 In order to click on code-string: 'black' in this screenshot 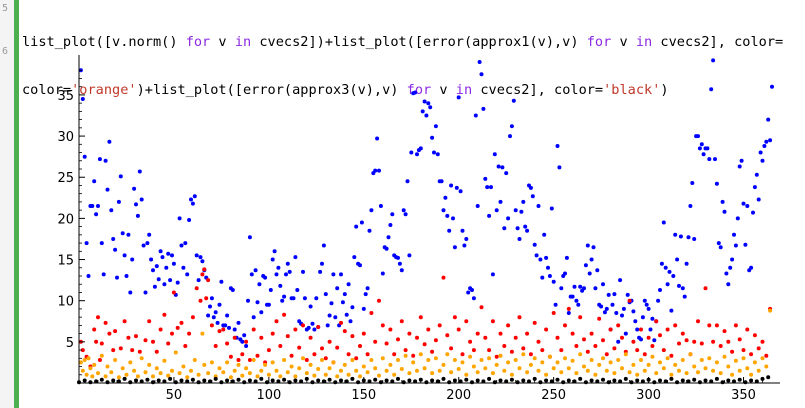, I will do `click(632, 90)`.